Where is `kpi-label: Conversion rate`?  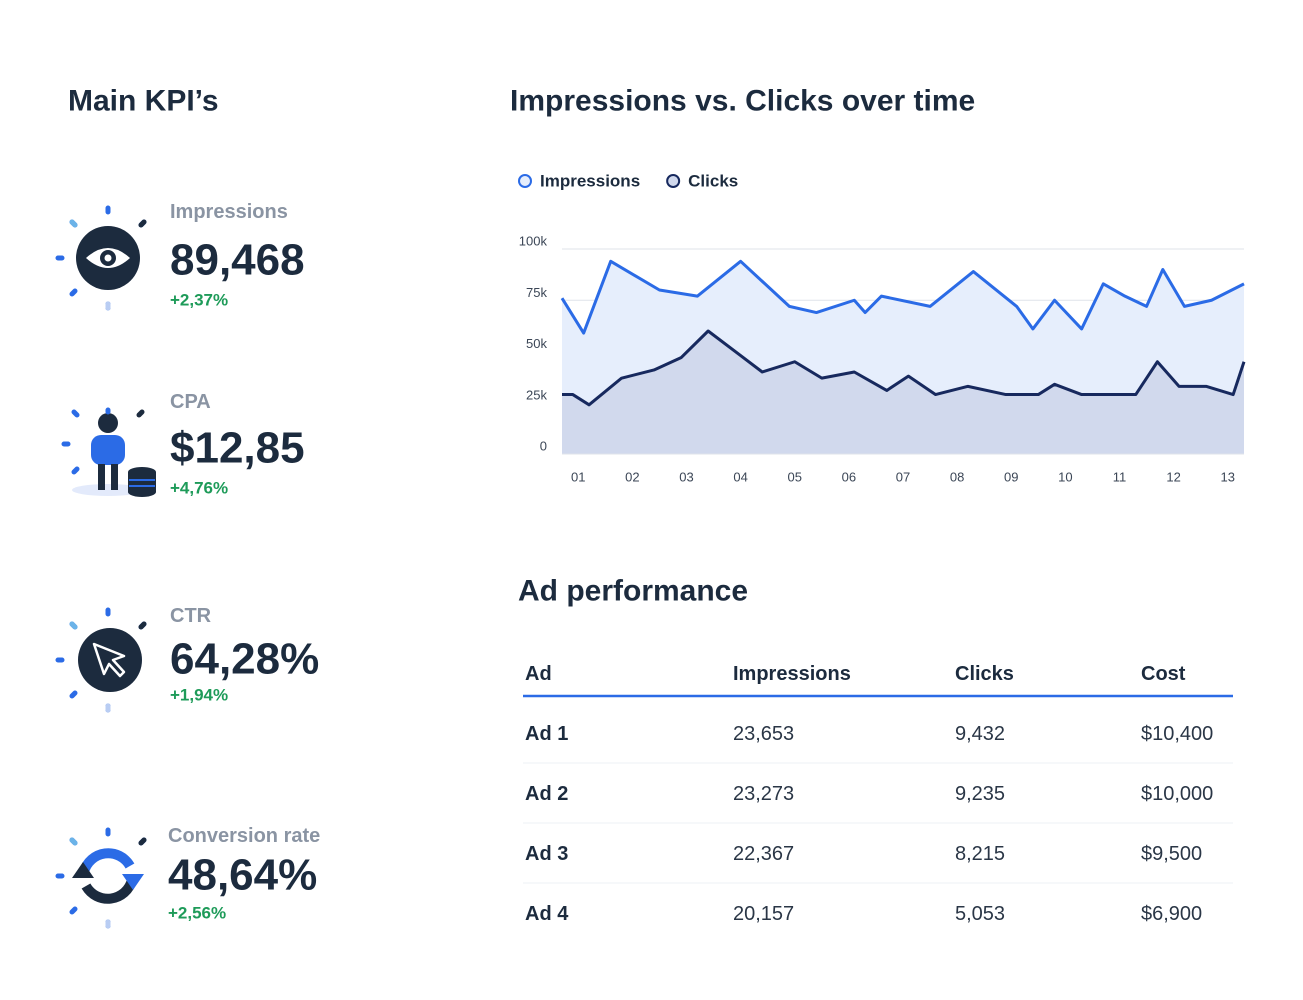
kpi-label: Conversion rate is located at coordinates (244, 836).